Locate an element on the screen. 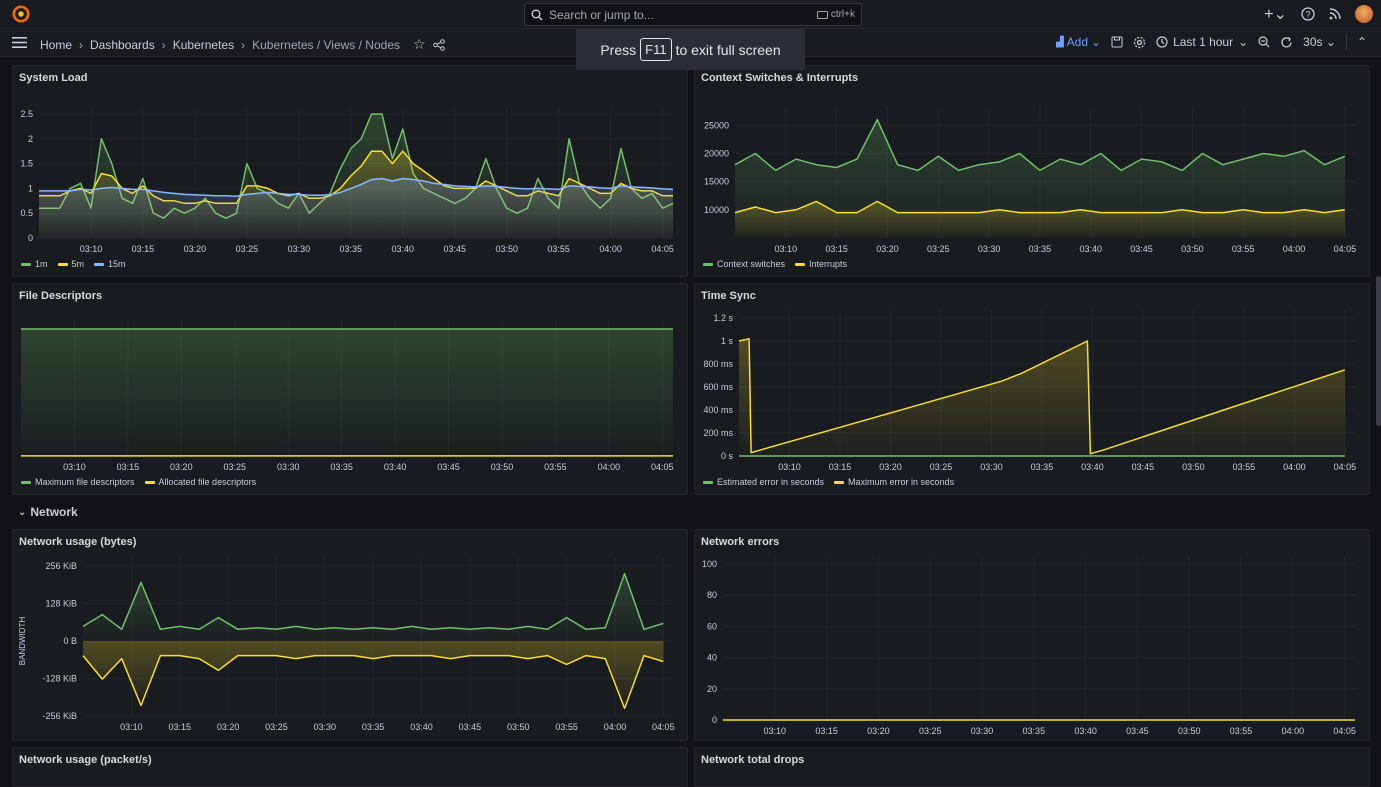  shortcut-label: ctrl+k is located at coordinates (843, 14).